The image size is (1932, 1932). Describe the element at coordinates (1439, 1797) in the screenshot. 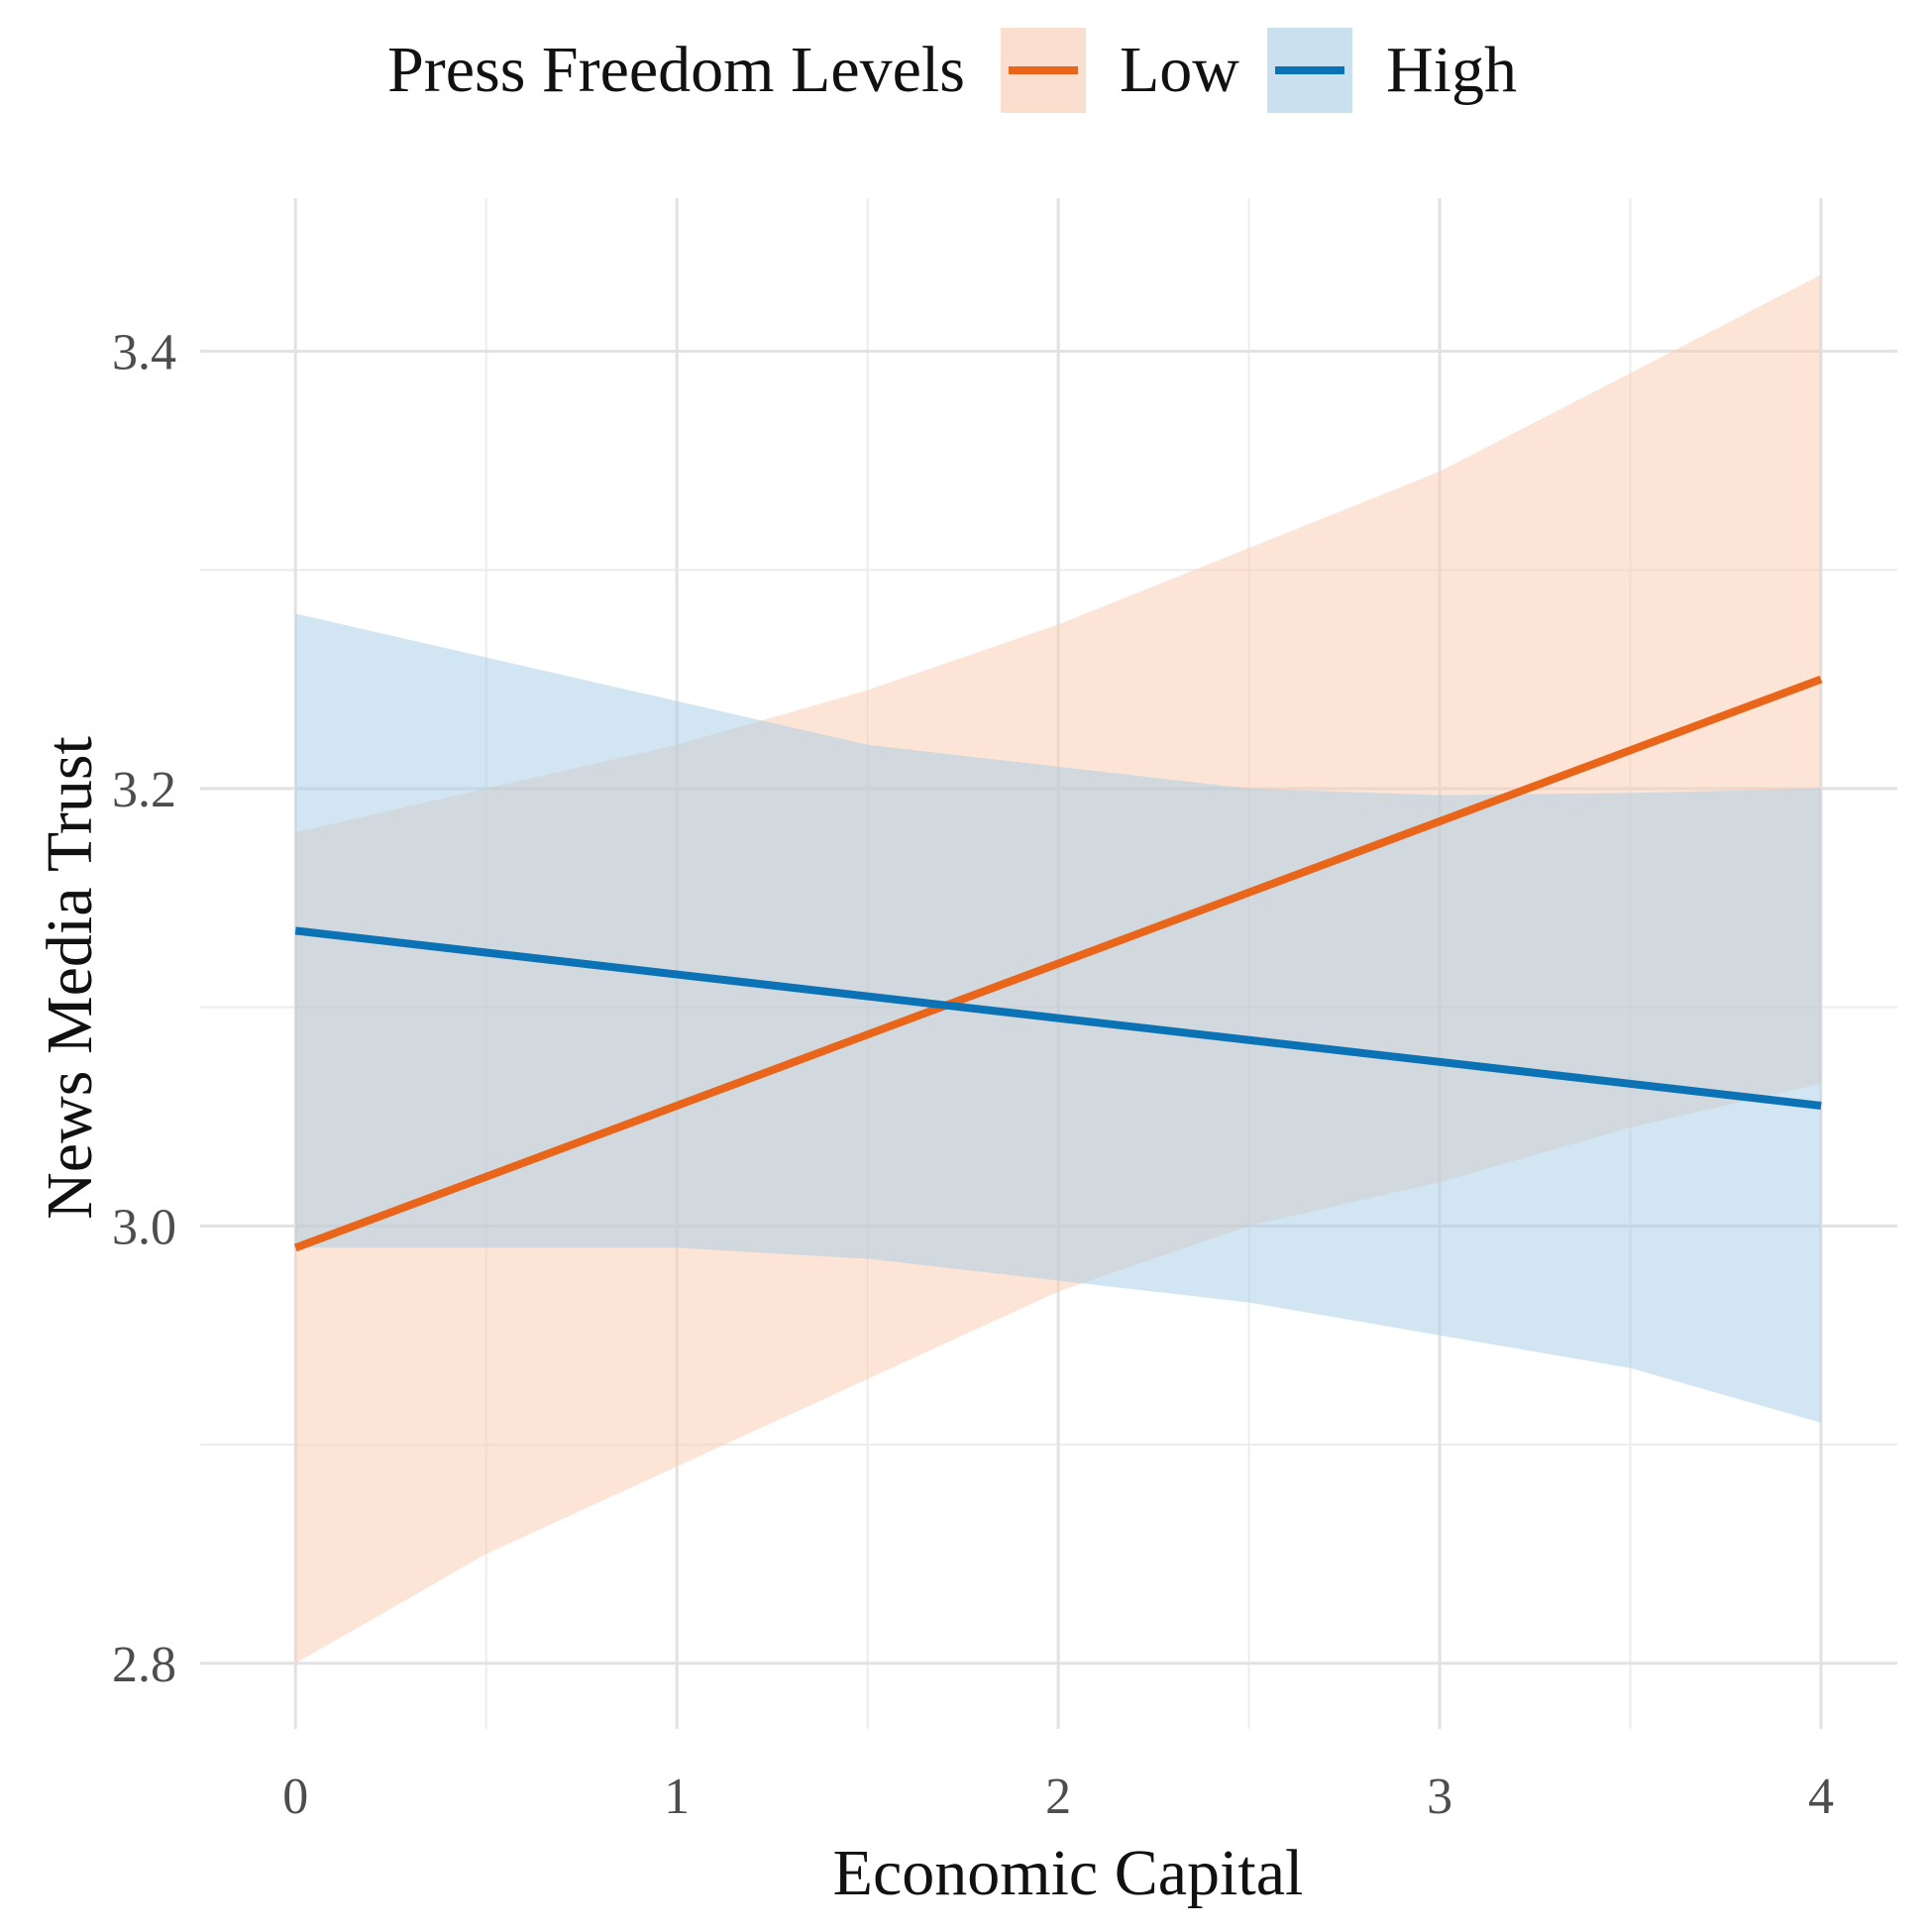

I see `x-tick-label: 3` at that location.